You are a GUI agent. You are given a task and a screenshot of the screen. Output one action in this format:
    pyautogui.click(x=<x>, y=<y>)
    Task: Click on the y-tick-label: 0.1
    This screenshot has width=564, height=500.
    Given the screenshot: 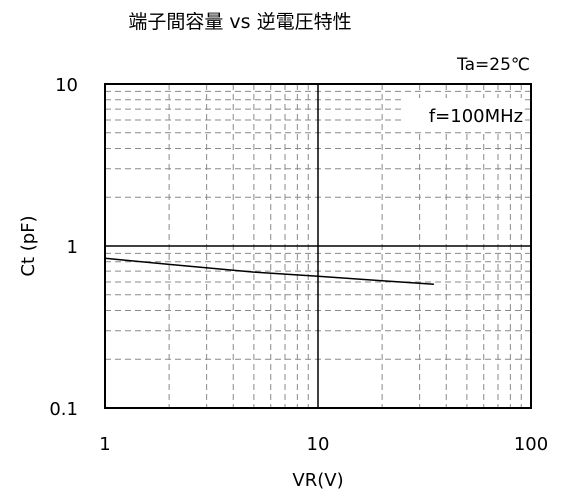 What is the action you would take?
    pyautogui.click(x=63, y=409)
    